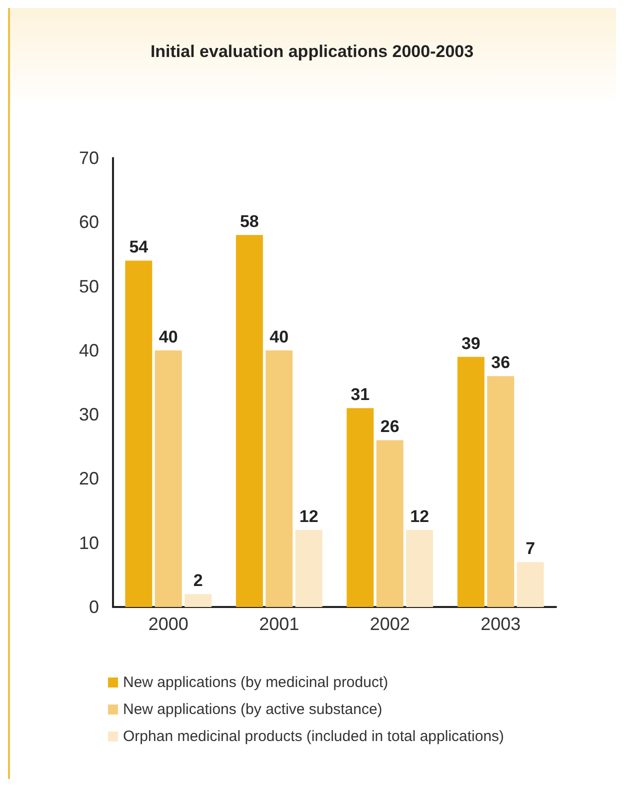 This screenshot has width=624, height=787. What do you see at coordinates (312, 51) in the screenshot?
I see `chart-title: Initial evaluation applications 2000-2003` at bounding box center [312, 51].